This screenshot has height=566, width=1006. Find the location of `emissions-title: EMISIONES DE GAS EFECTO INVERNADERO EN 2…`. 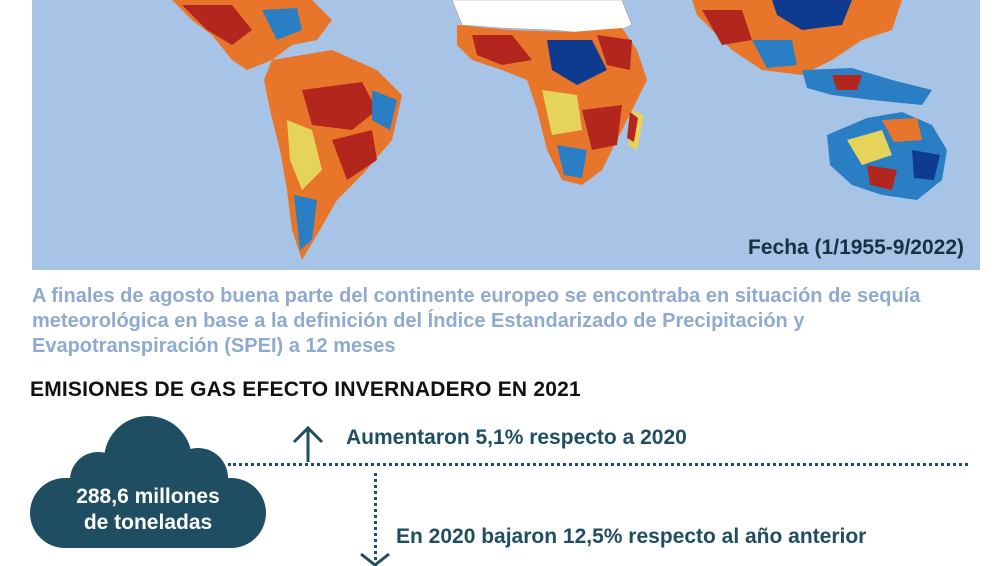

emissions-title: EMISIONES DE GAS EFECTO INVERNADERO EN 2… is located at coordinates (305, 389).